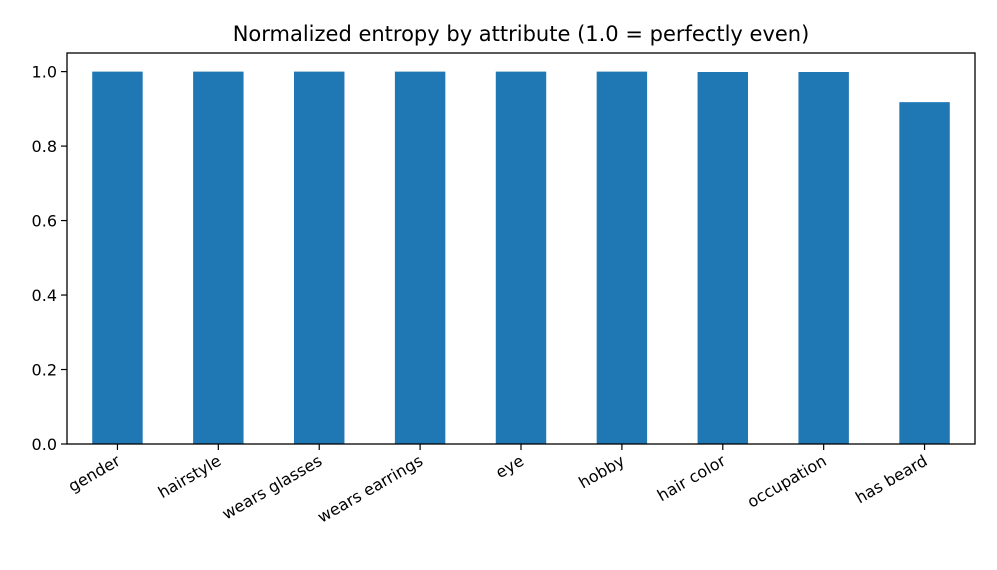 This screenshot has height=570, width=997. I want to click on y-axis: 0.0 0.2 0.4 0.6 0.8 1.0, so click(49, 258).